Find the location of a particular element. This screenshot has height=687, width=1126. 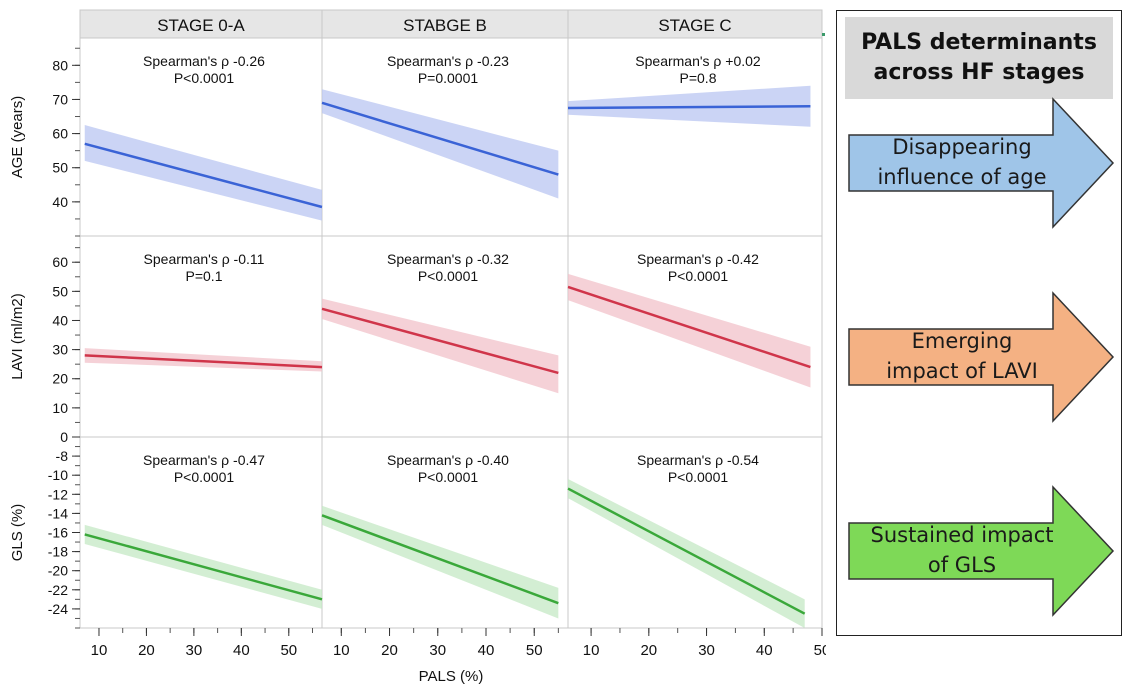

y-tick-label-1-6: 60 is located at coordinates (60, 262).